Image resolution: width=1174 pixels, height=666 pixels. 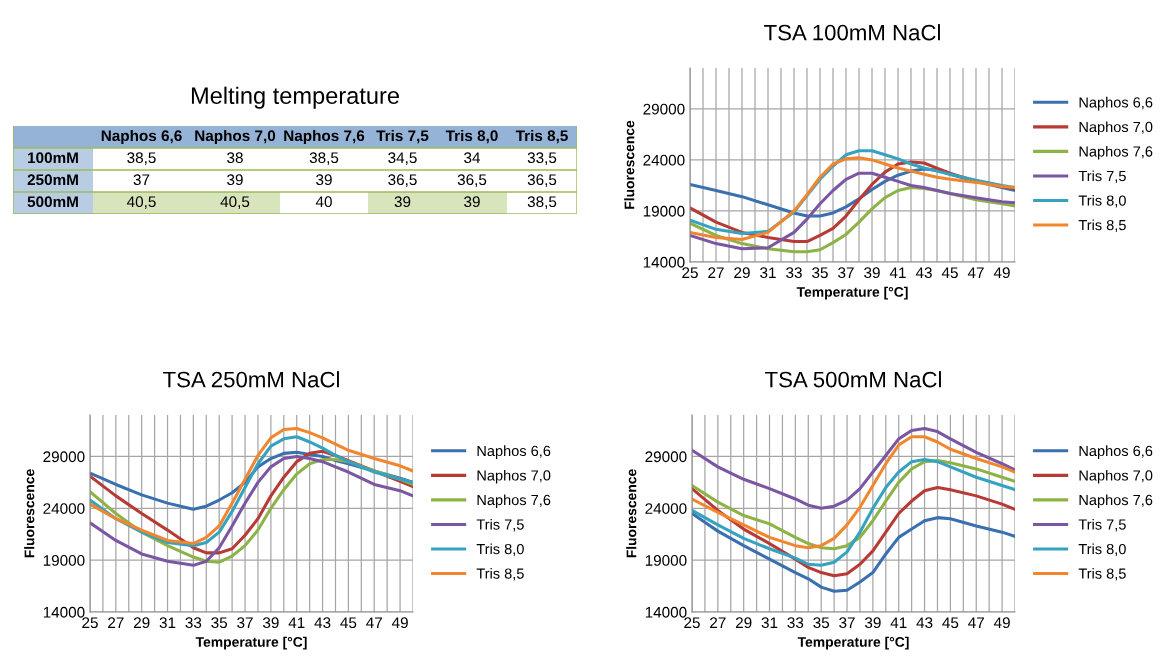 I want to click on text: 34,5, so click(x=402, y=158).